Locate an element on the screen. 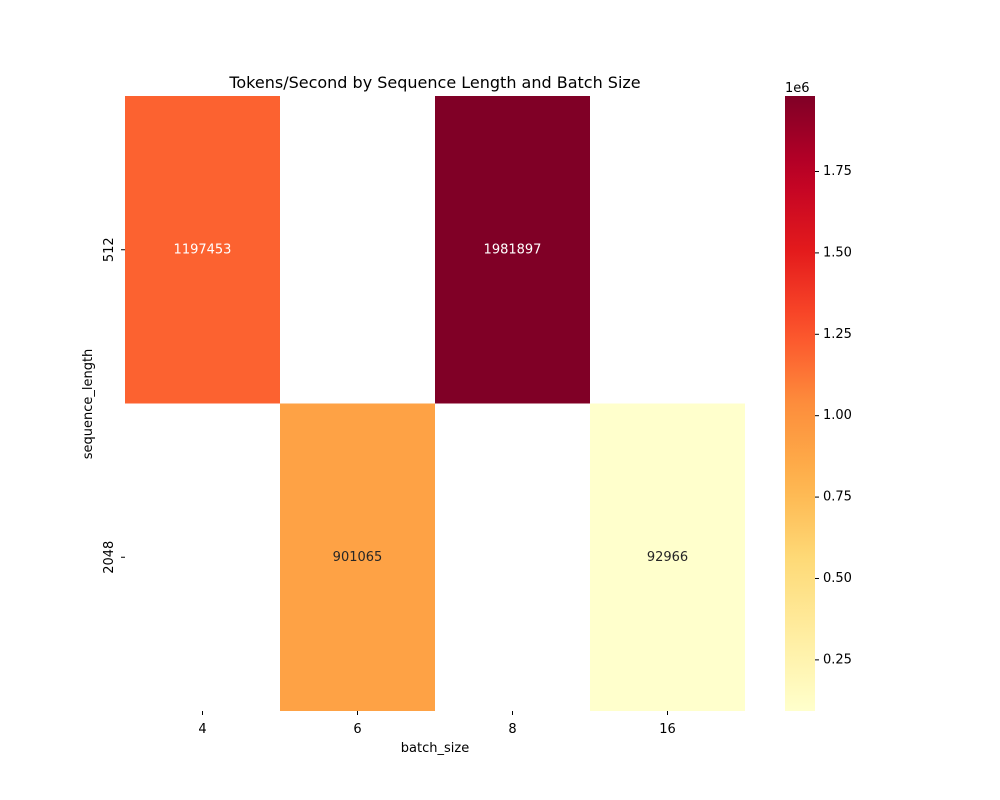  x-tick-label: 8 is located at coordinates (512, 729).